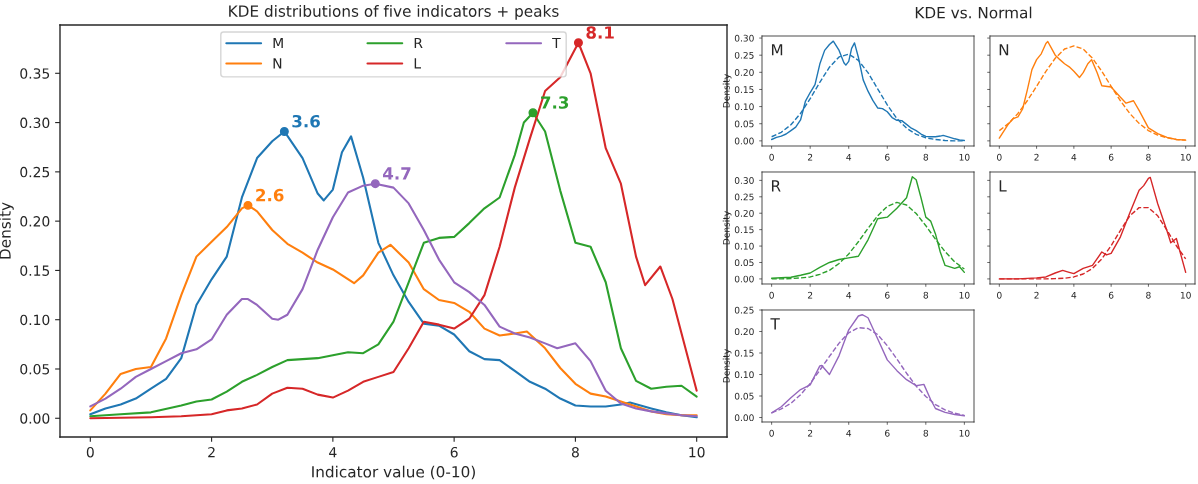  What do you see at coordinates (555, 102) in the screenshot?
I see `annotation: 7.3` at bounding box center [555, 102].